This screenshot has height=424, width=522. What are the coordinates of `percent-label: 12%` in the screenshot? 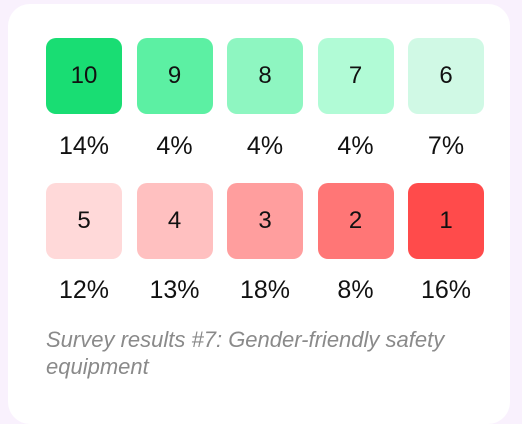 It's located at (84, 290).